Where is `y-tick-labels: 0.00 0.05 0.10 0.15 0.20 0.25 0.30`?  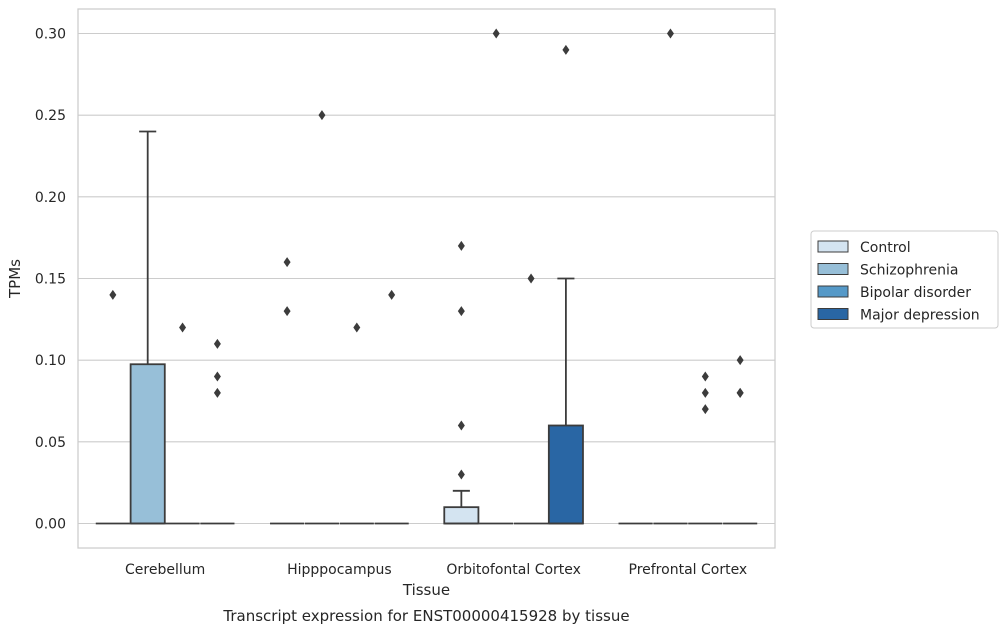
y-tick-labels: 0.00 0.05 0.10 0.15 0.20 0.25 0.30 is located at coordinates (50, 280).